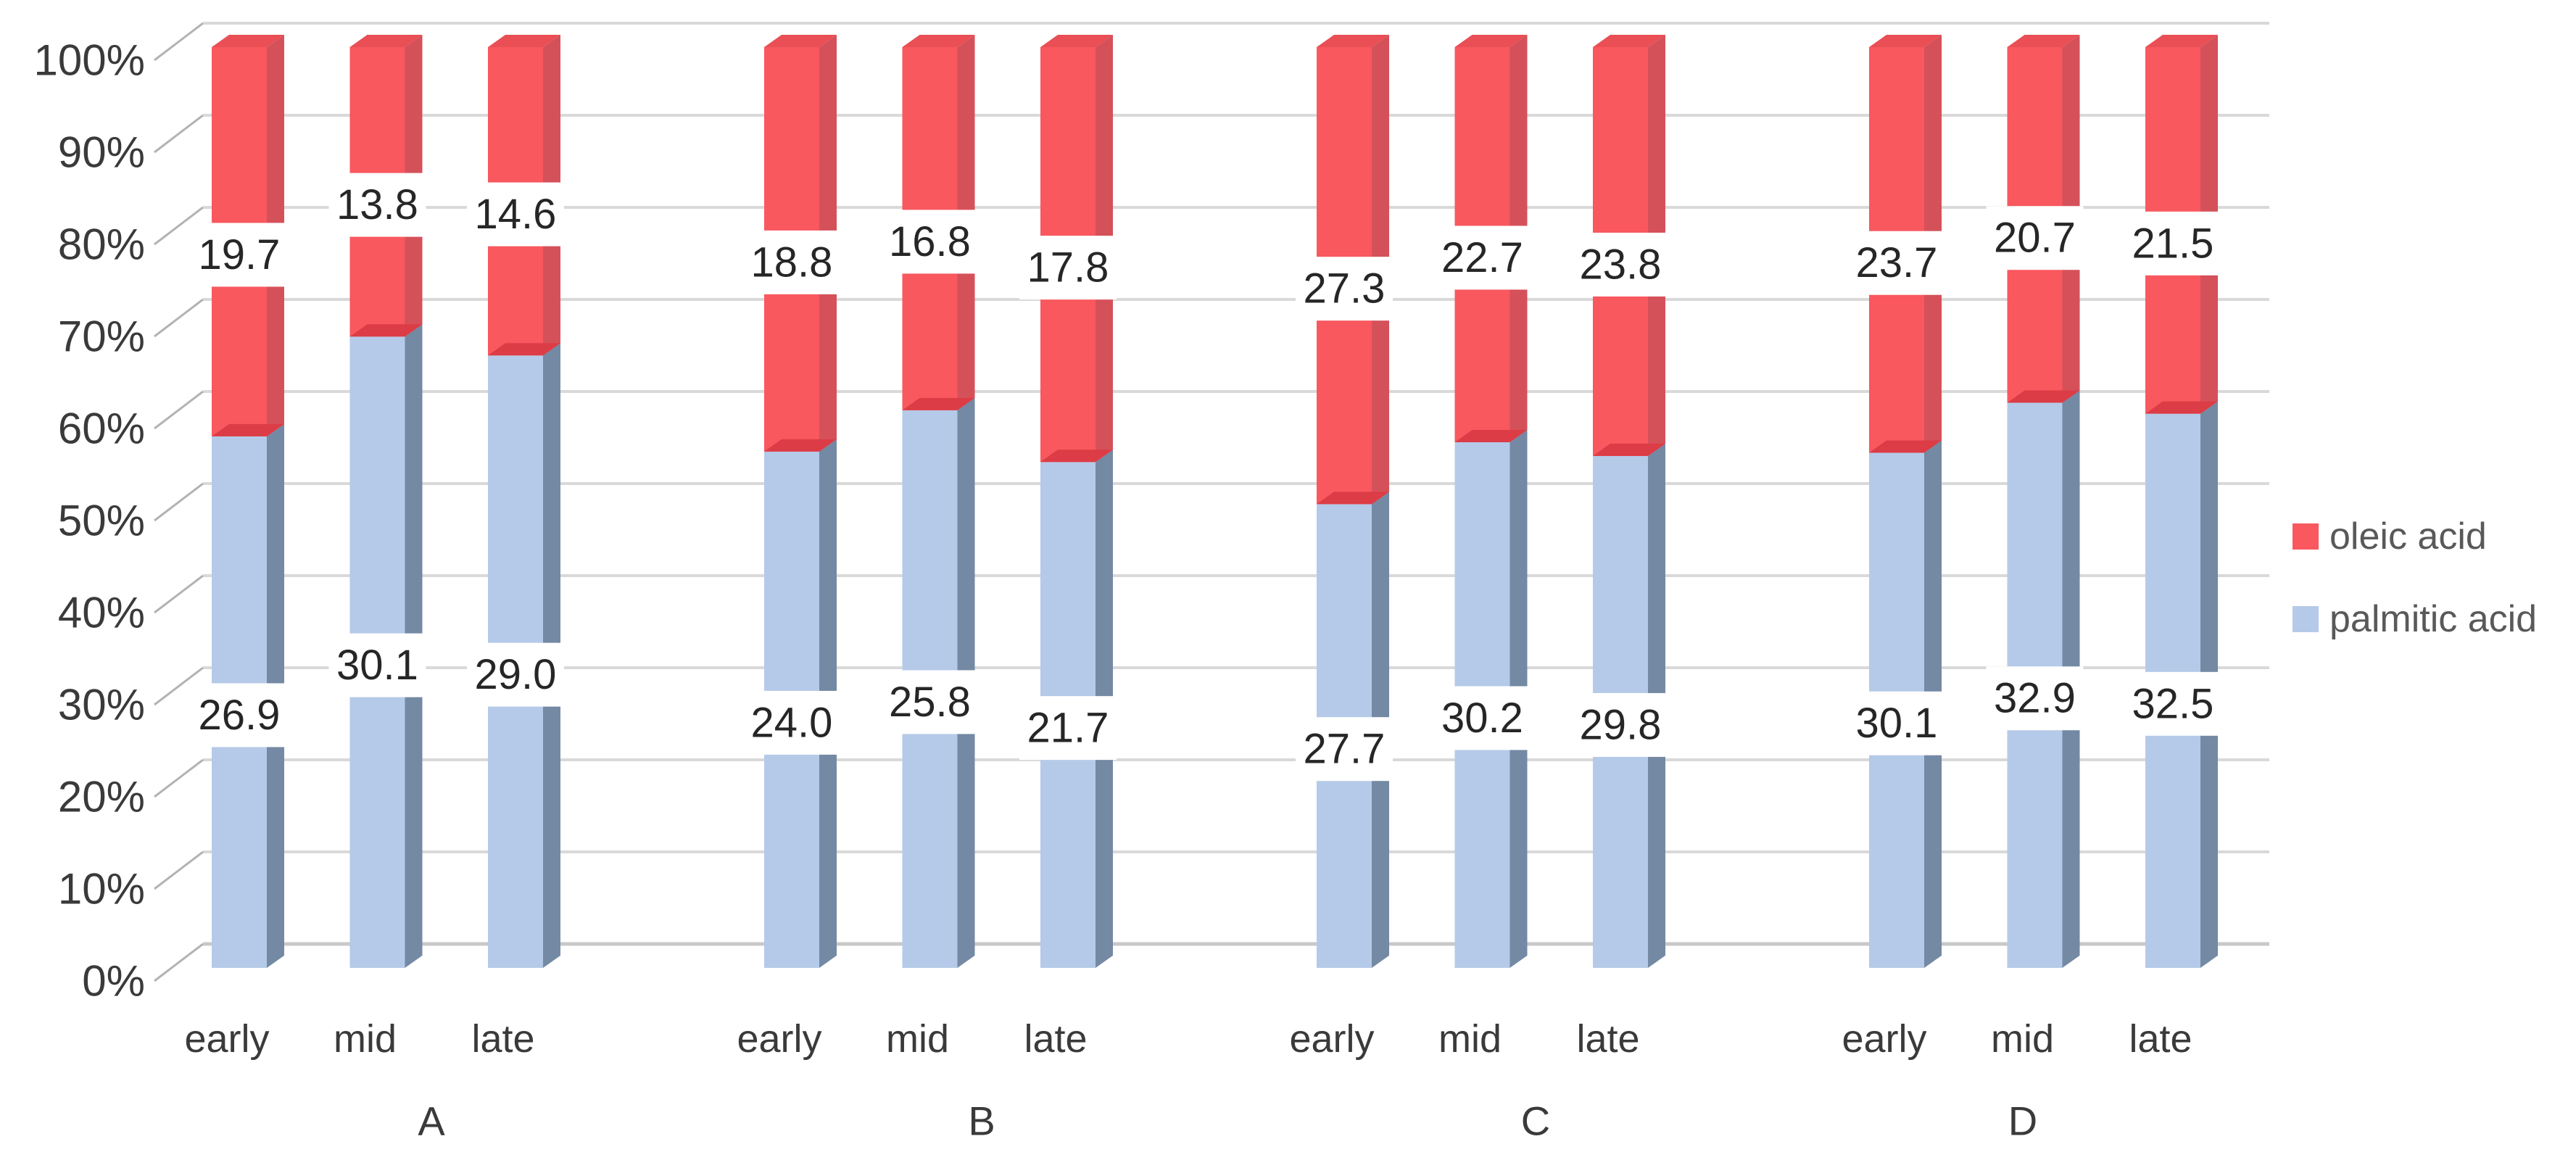  I want to click on data-label-A-early-palmitic: 26.9, so click(240, 715).